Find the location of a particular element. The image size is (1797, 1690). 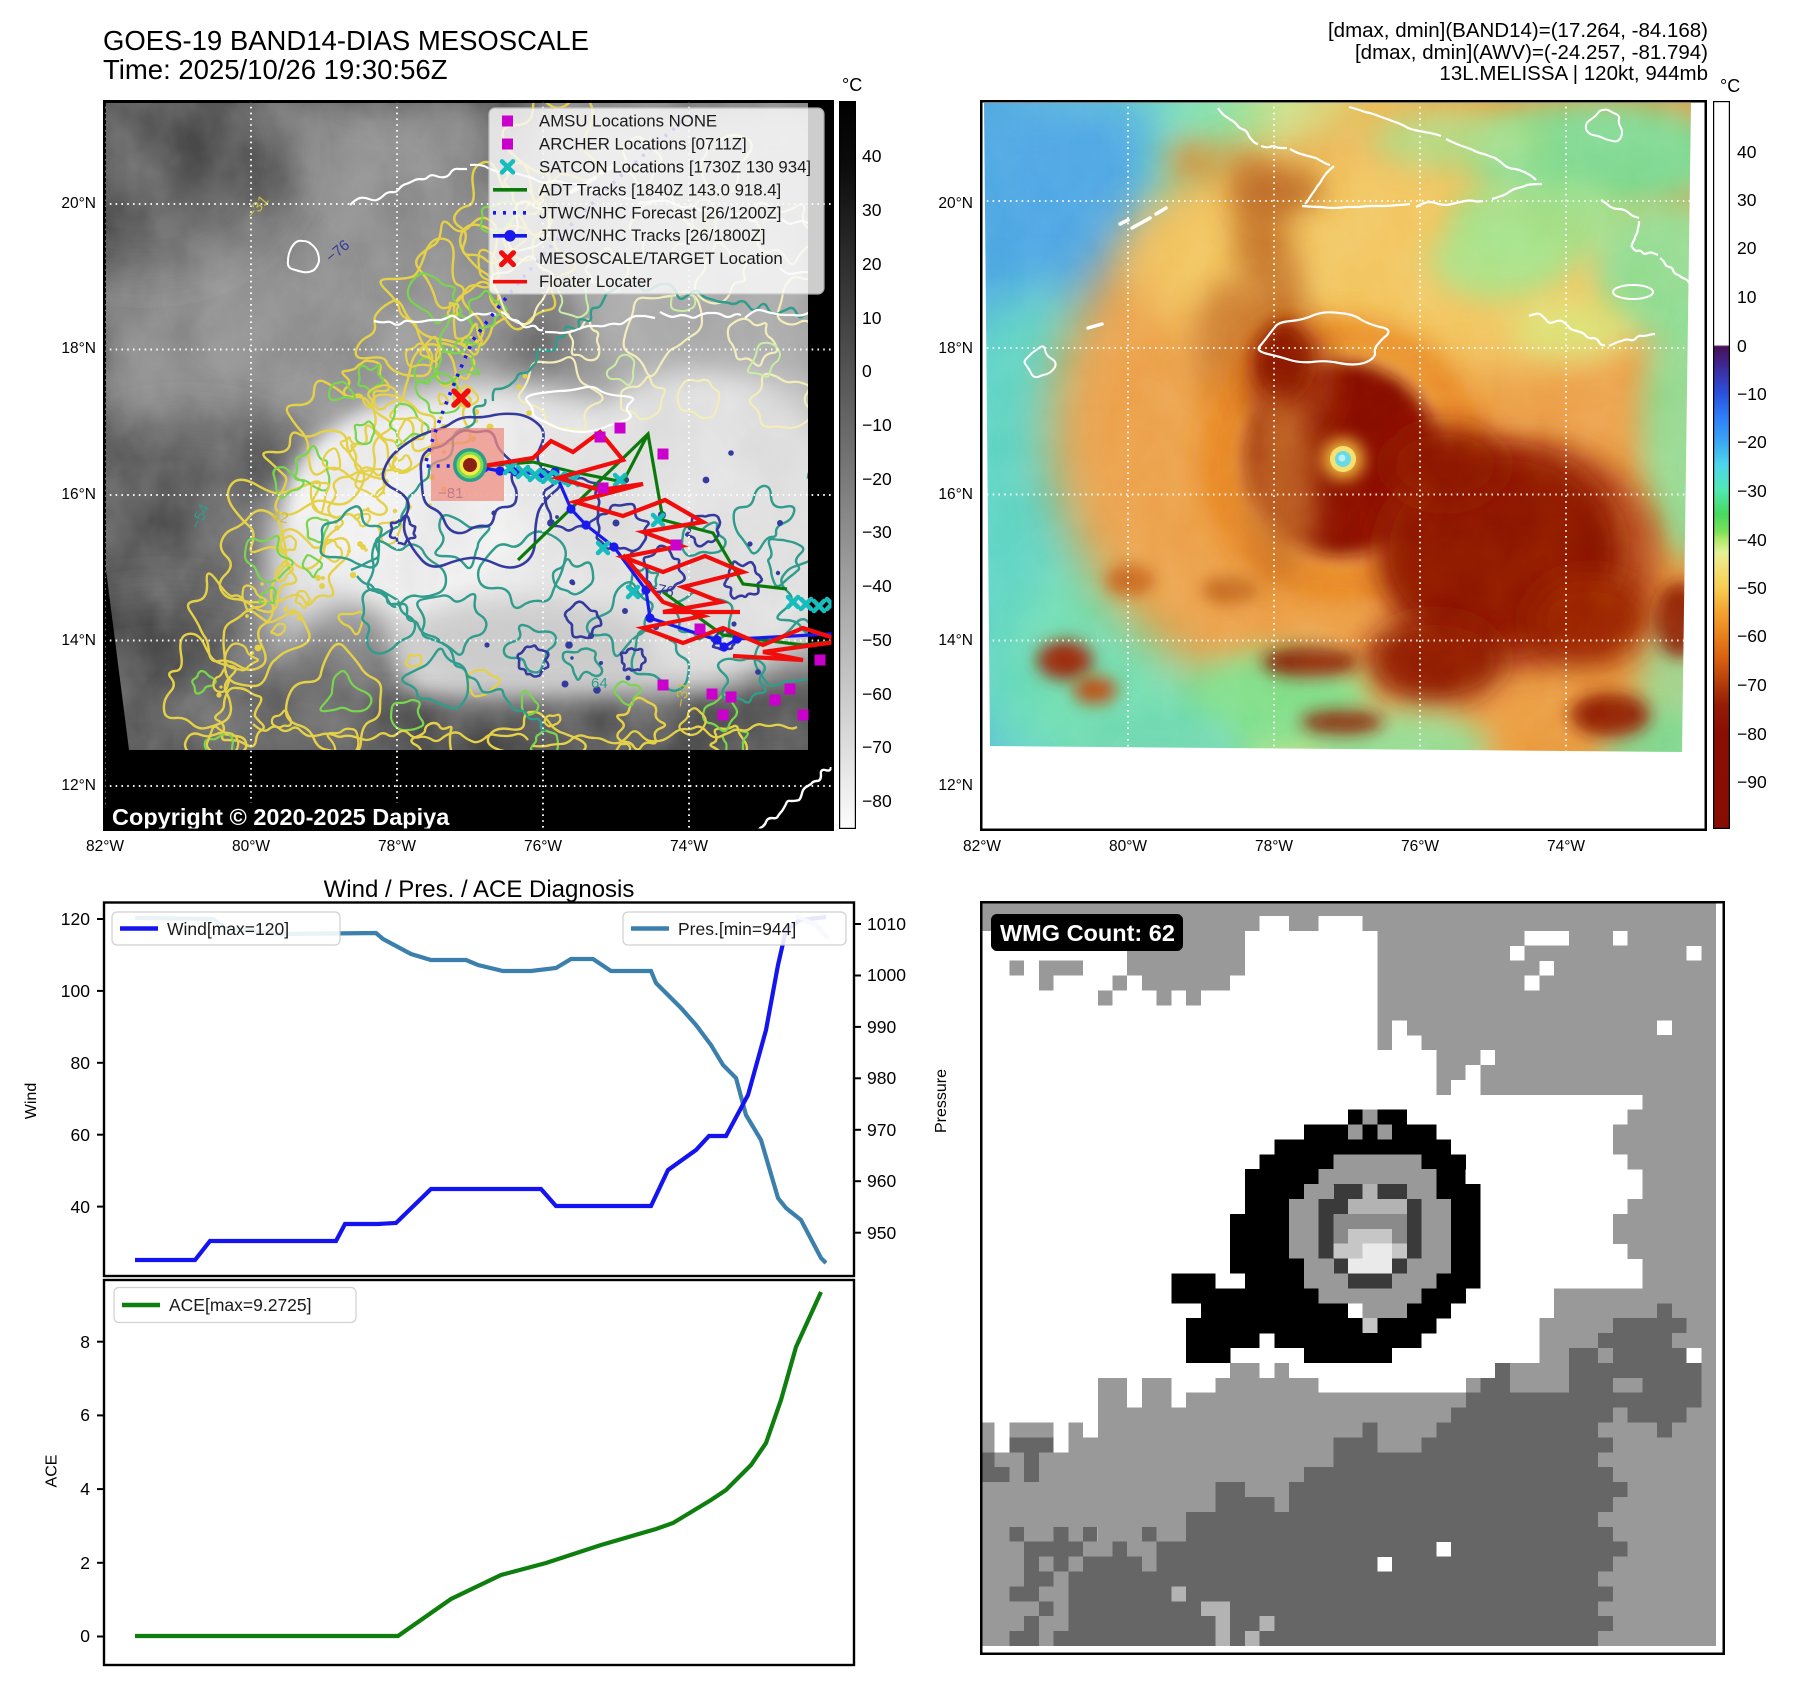

svg-text: 64 is located at coordinates (599, 683).